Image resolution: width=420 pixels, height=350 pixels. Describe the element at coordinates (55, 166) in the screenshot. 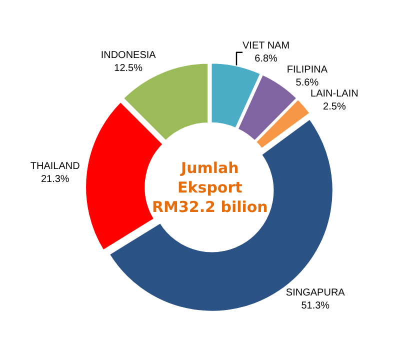

I see `slice-label: THAILAND` at that location.